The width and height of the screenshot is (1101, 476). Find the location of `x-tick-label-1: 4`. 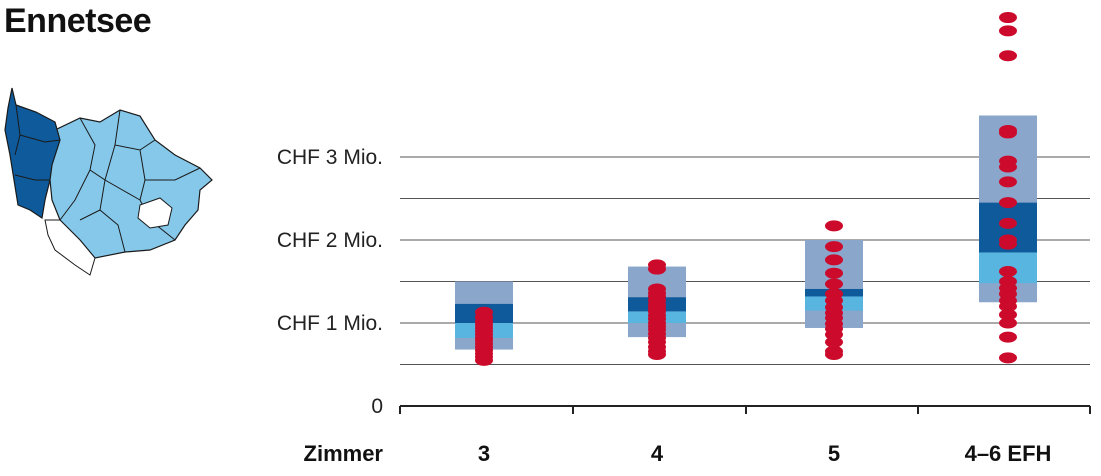

x-tick-label-1: 4 is located at coordinates (657, 453).